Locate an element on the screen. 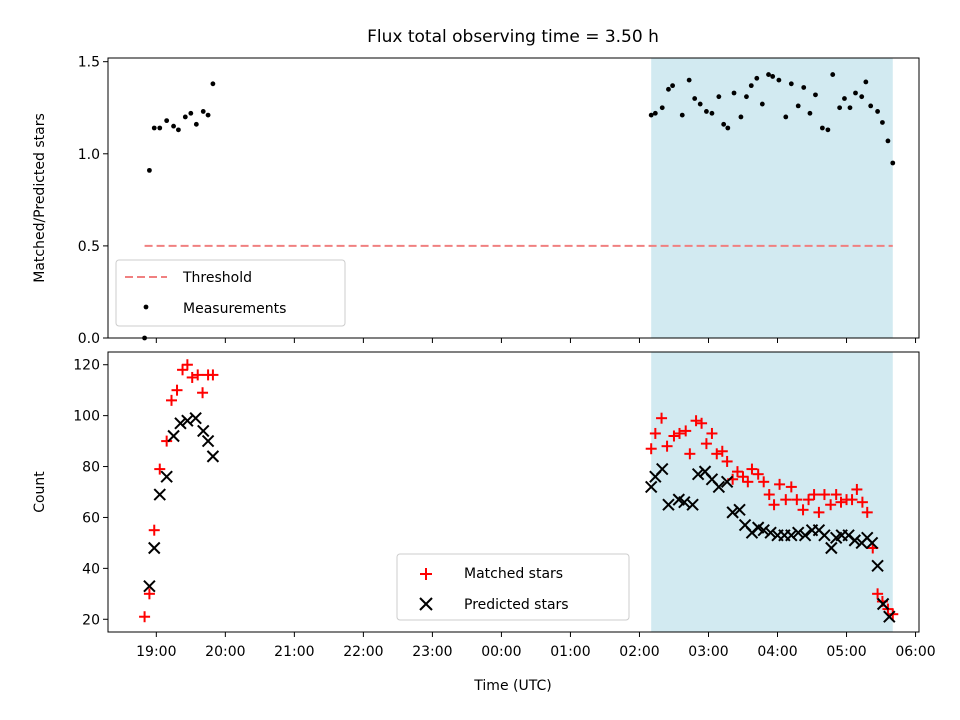 The width and height of the screenshot is (960, 720). x-tick-label: 20:00 is located at coordinates (225, 652).